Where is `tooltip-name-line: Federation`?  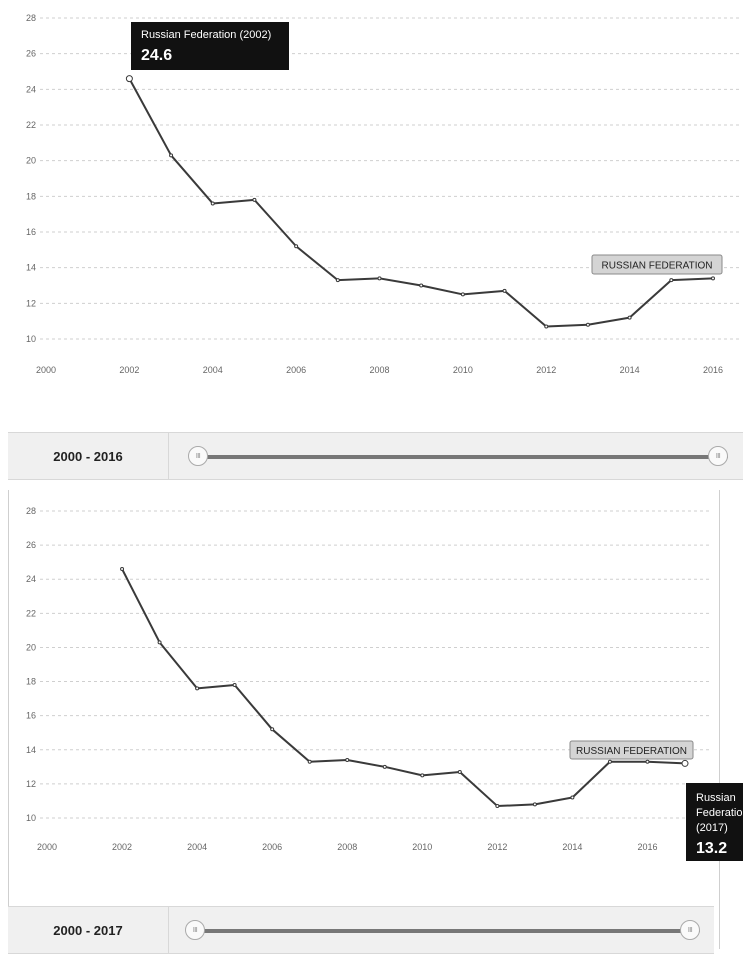 tooltip-name-line: Federation is located at coordinates (719, 813).